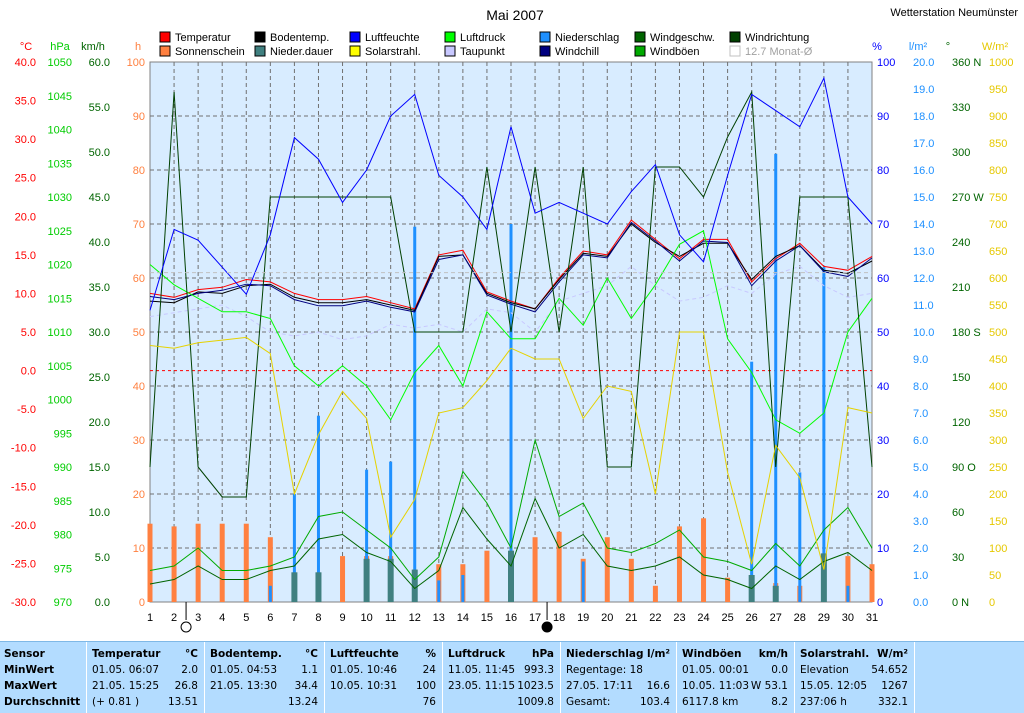  I want to click on axis-tick-humidity: 60, so click(883, 279).